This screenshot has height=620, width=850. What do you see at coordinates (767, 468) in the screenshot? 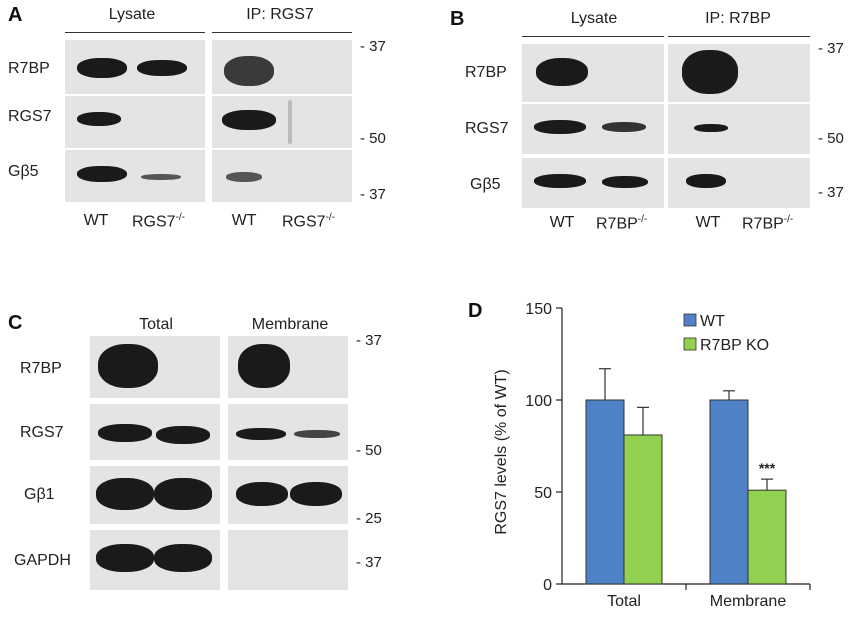
I see `significance-label: ***` at bounding box center [767, 468].